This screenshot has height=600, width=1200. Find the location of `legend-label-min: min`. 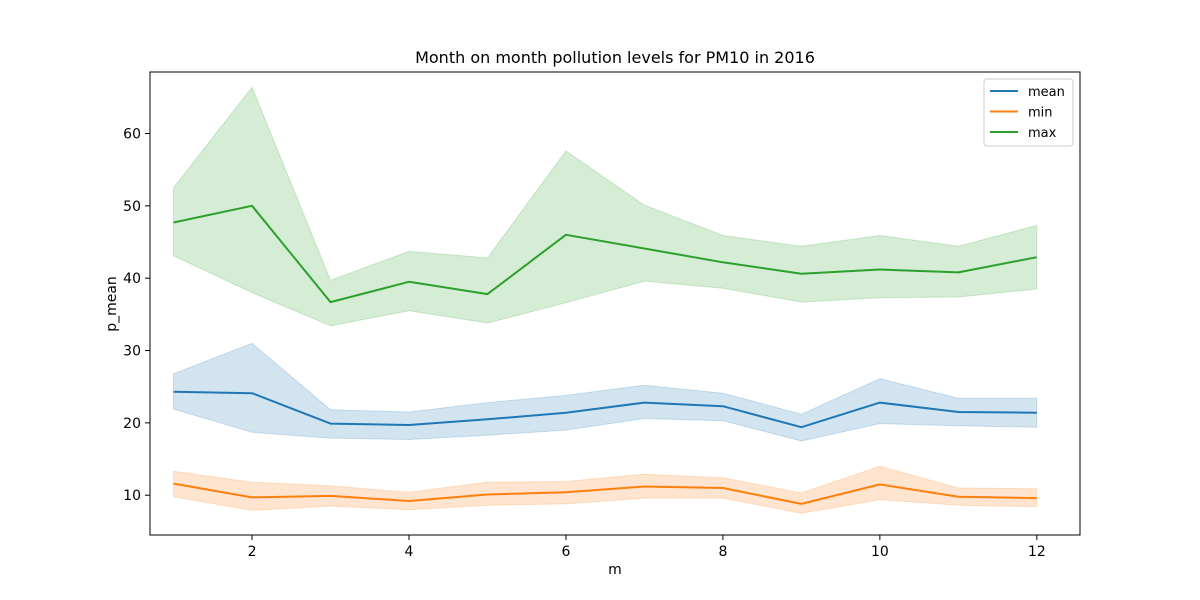

legend-label-min: min is located at coordinates (1040, 113).